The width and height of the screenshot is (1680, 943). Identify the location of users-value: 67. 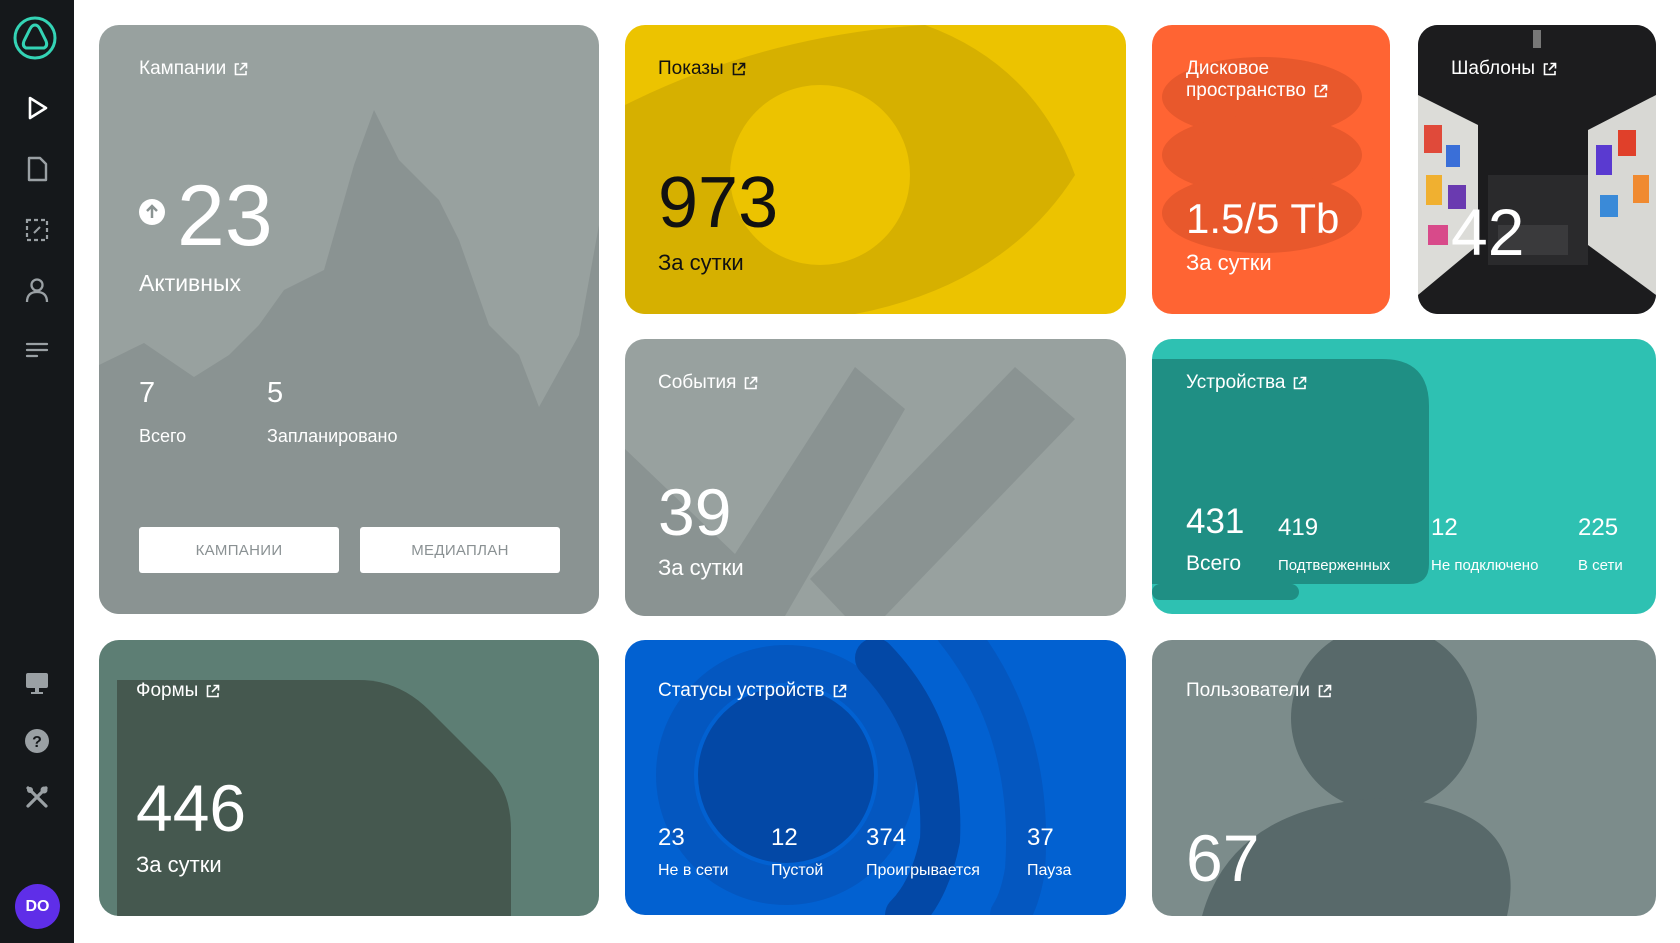
(1223, 858).